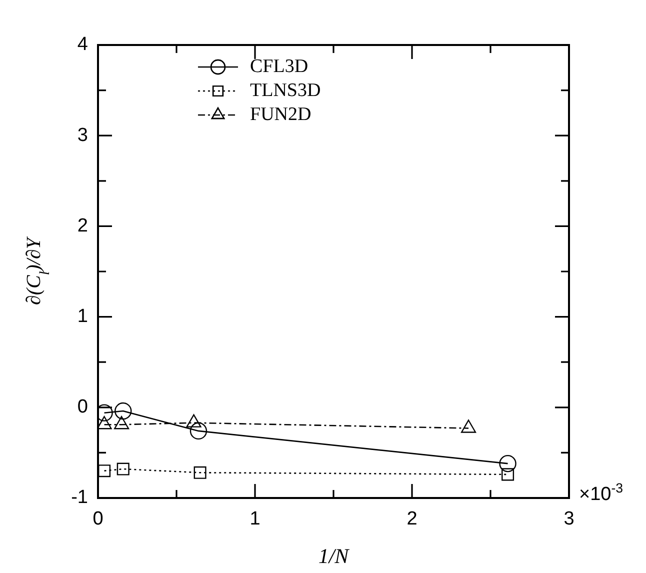 The width and height of the screenshot is (646, 573). What do you see at coordinates (255, 519) in the screenshot?
I see `x-tick-label: 1` at bounding box center [255, 519].